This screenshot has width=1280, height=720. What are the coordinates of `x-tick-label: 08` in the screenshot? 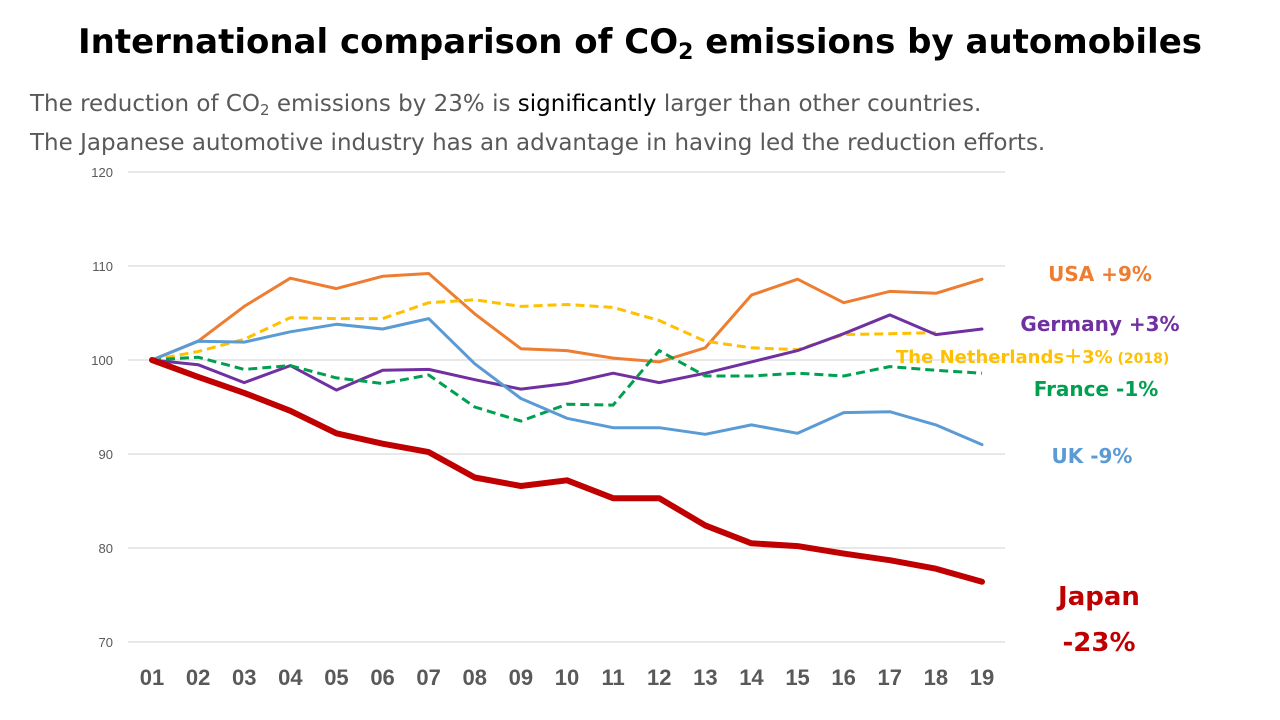 It's located at (475, 677).